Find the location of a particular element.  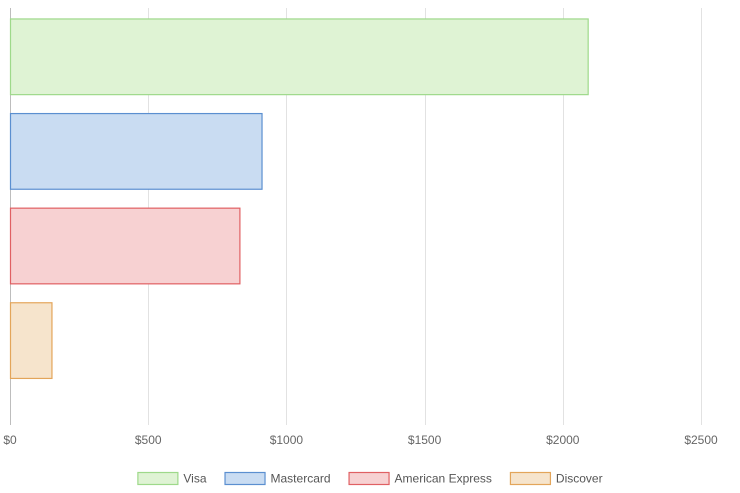

x-tick-label: $2000 is located at coordinates (563, 440).